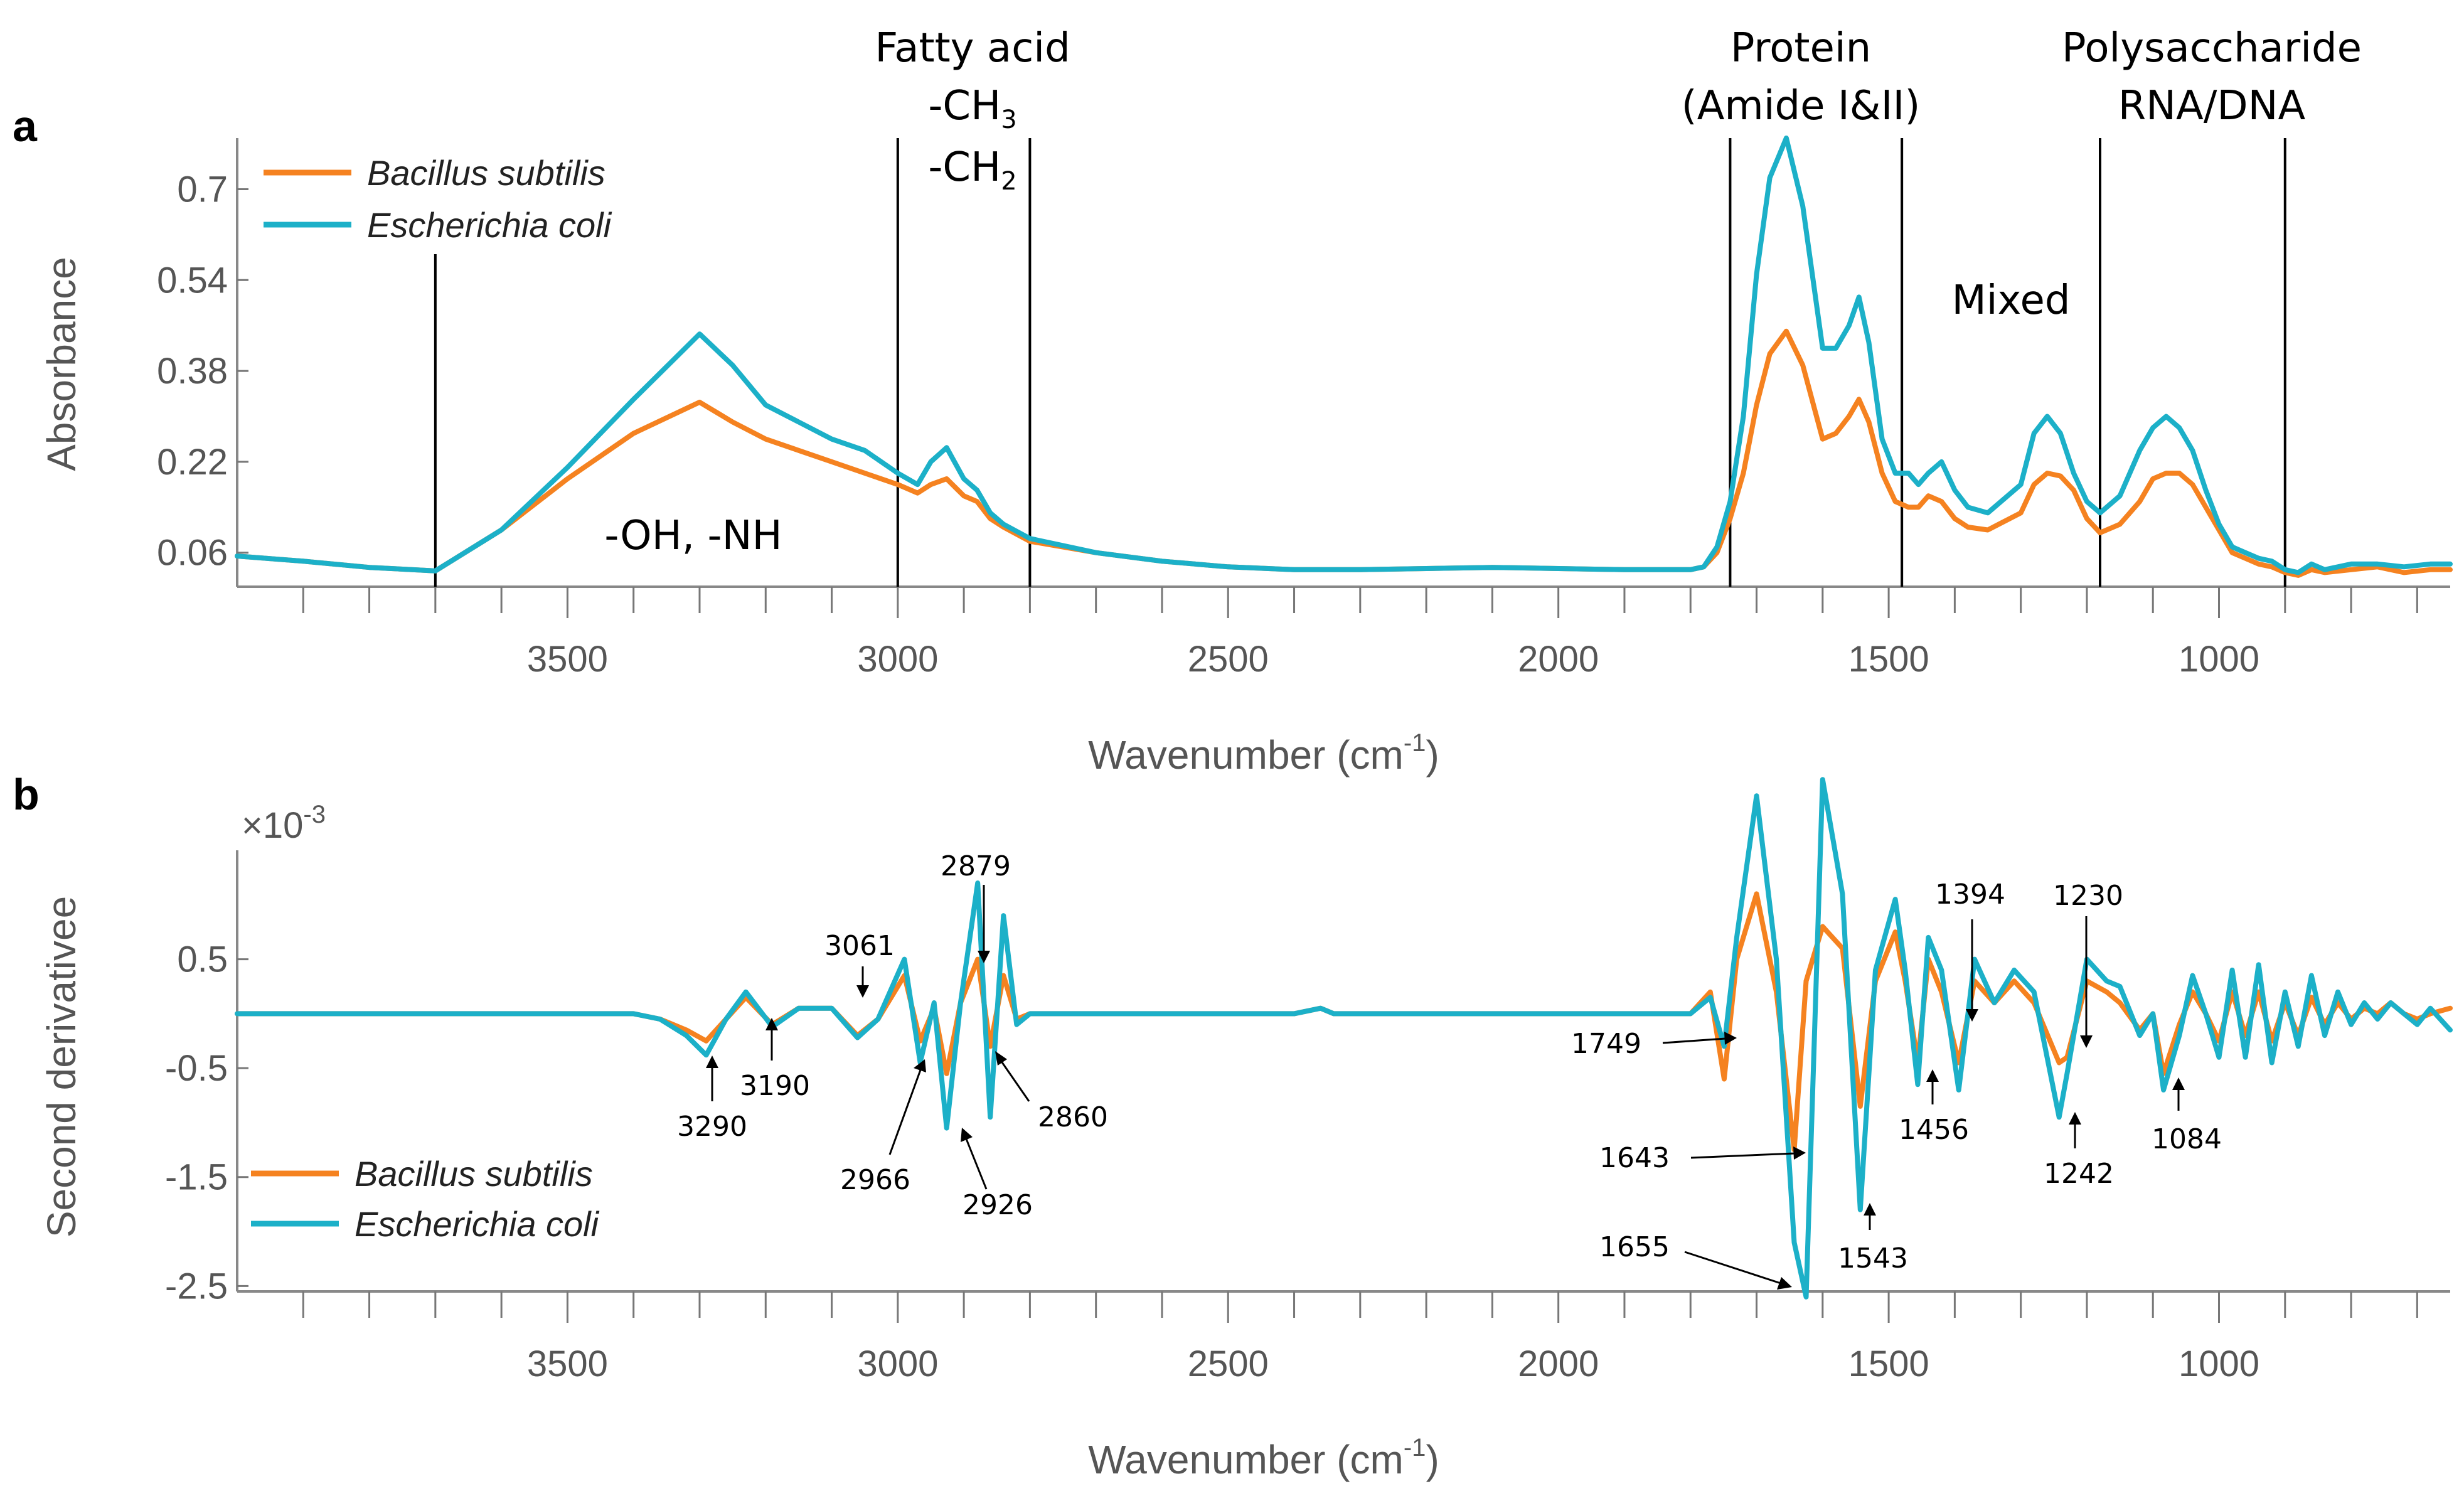 The image size is (2464, 1491). I want to click on peak-label-1230: 1230, so click(2088, 896).